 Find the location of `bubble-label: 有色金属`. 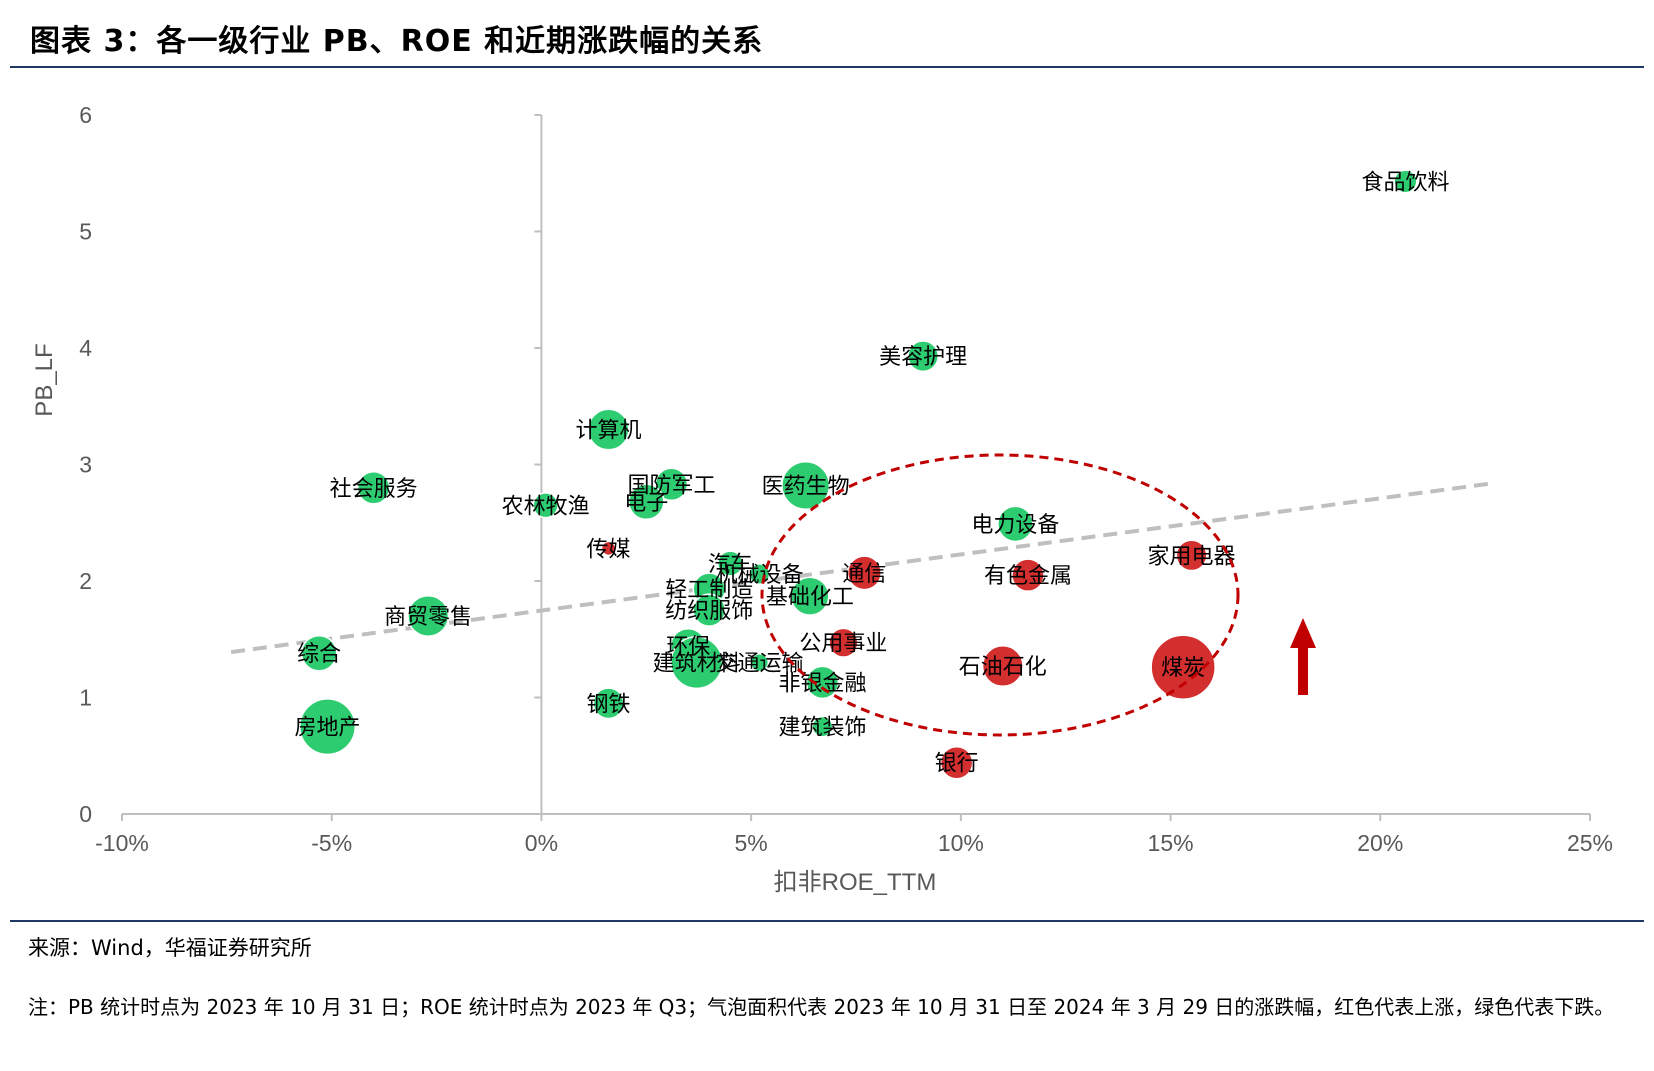

bubble-label: 有色金属 is located at coordinates (1028, 576).